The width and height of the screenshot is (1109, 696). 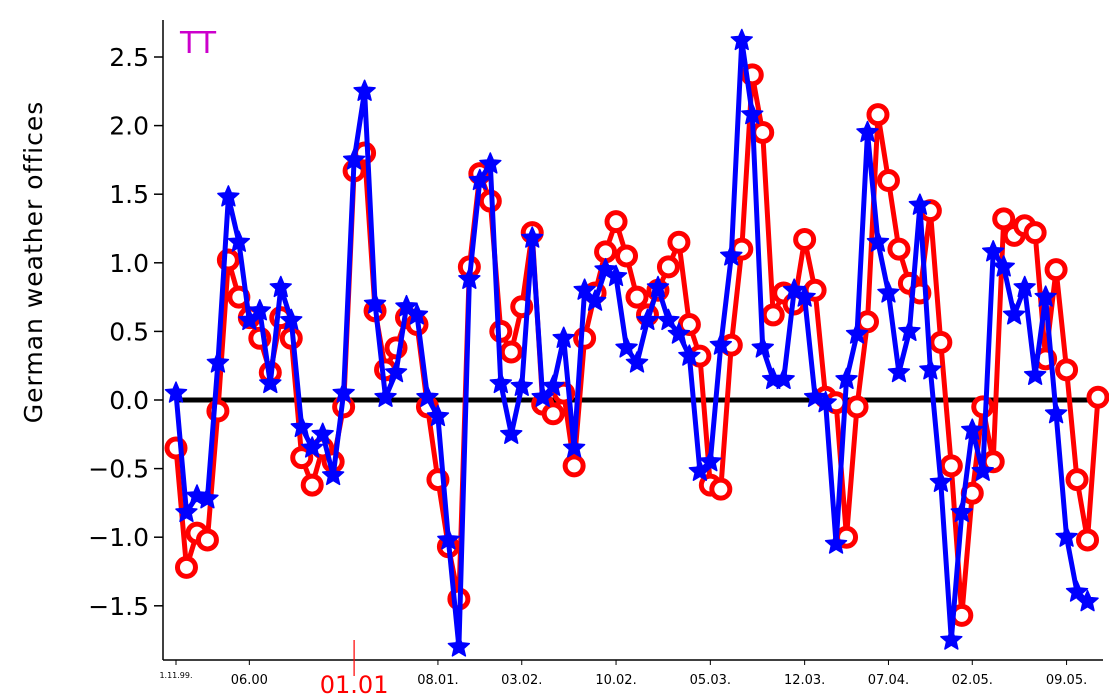 I want to click on x-tick-label: 10.02., so click(x=615, y=680).